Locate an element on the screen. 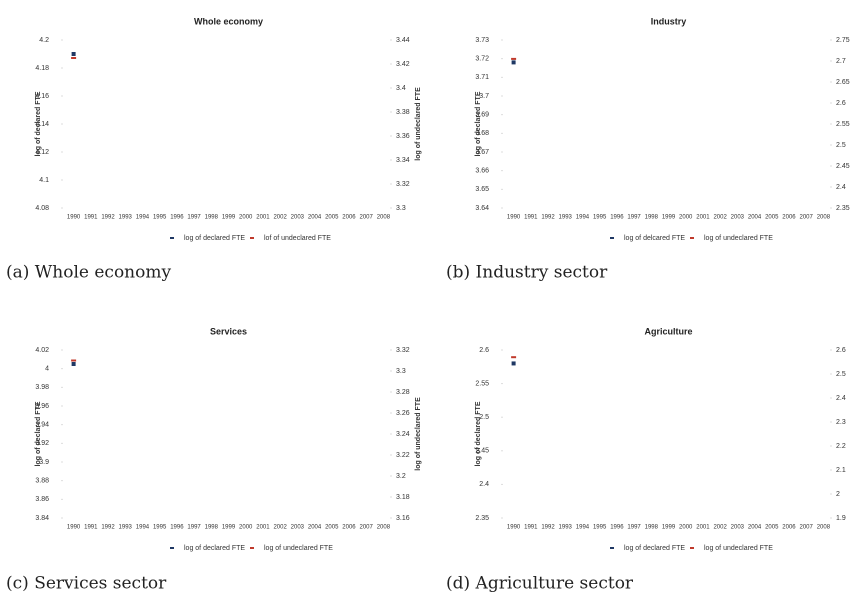 The height and width of the screenshot is (598, 853). caption: (a) Whole economy is located at coordinates (88, 273).